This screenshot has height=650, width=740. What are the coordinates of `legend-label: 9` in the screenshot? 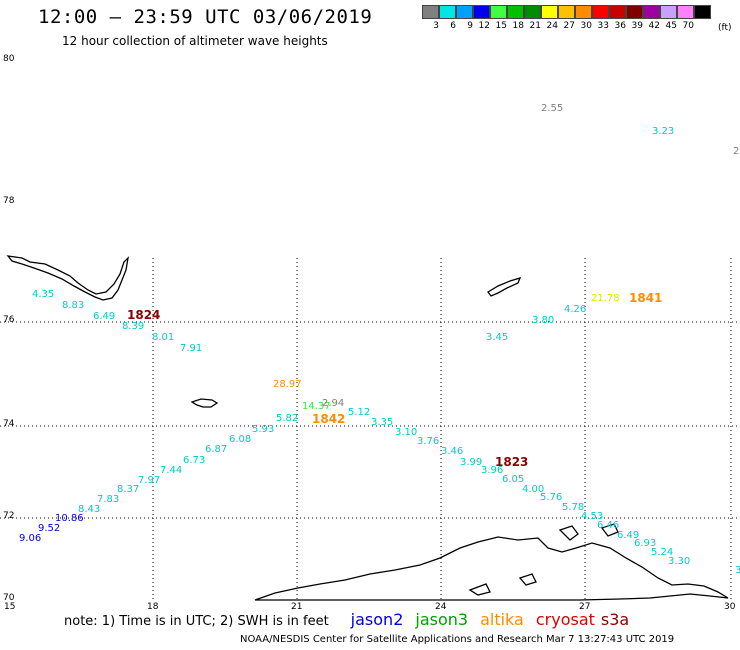 It's located at (470, 26).